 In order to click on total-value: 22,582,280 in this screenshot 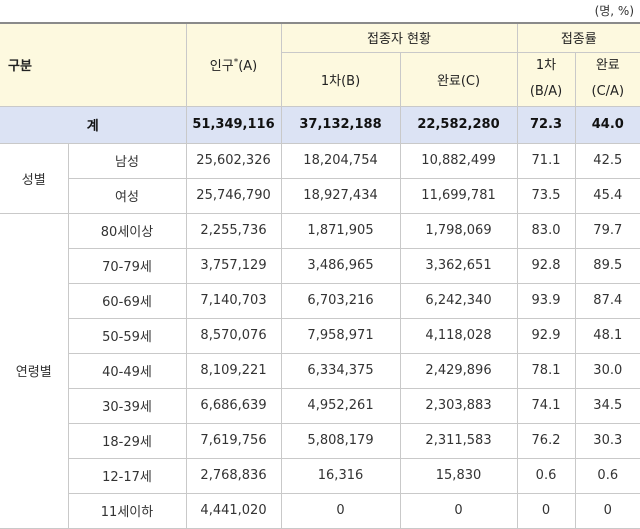, I will do `click(458, 124)`.